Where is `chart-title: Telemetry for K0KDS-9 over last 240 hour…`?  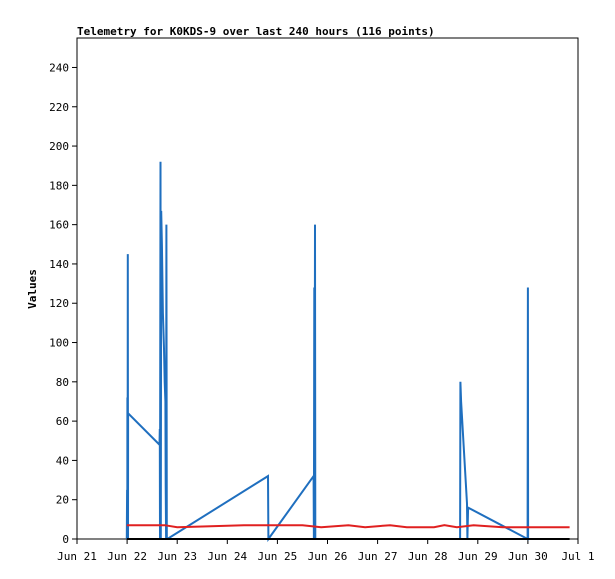 chart-title: Telemetry for K0KDS-9 over last 240 hour… is located at coordinates (256, 31).